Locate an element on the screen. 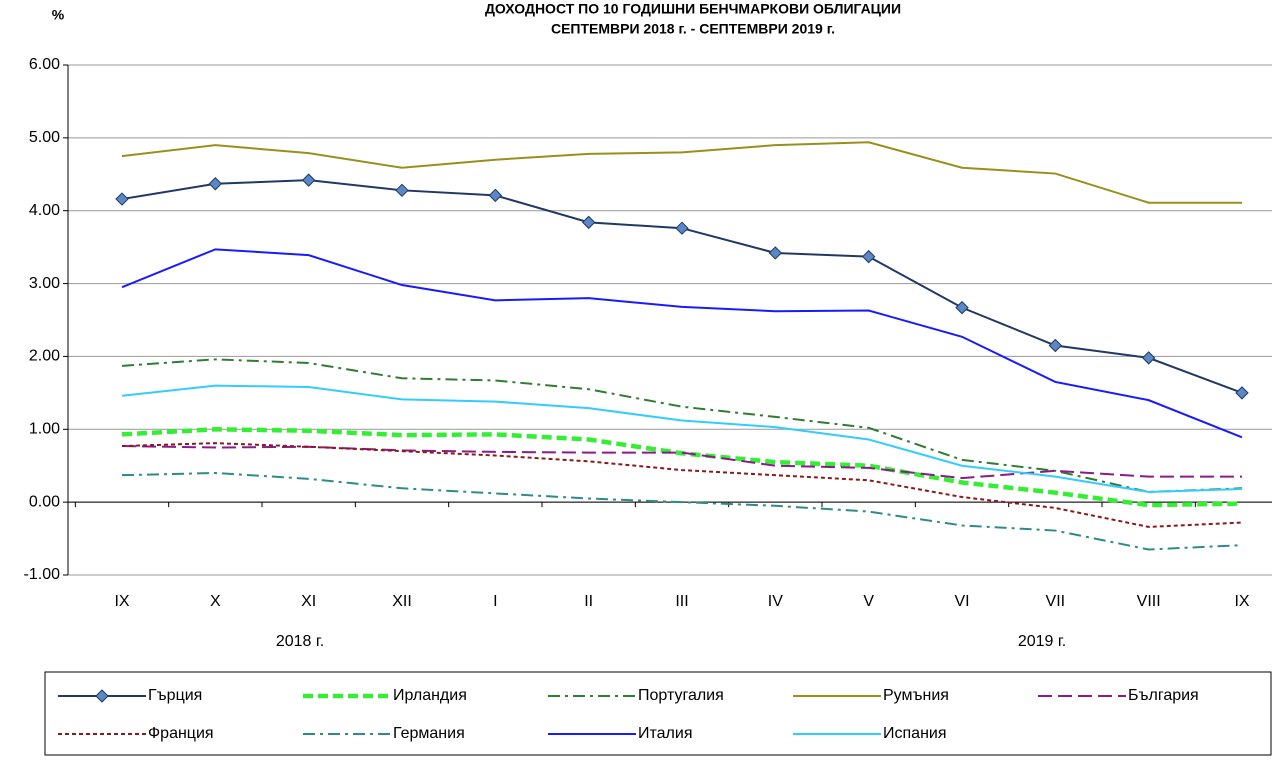 This screenshot has width=1277, height=761. y-tick-label: 5.00 is located at coordinates (44, 137).